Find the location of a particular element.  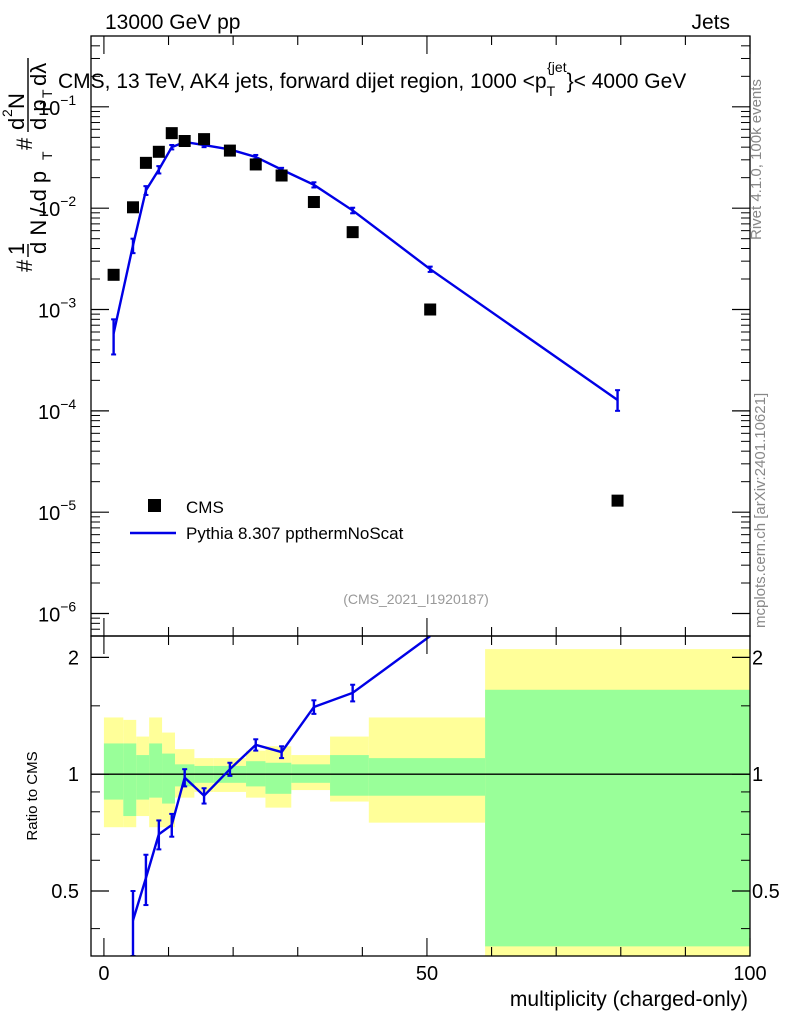

header-jets-label: Jets is located at coordinates (710, 22).